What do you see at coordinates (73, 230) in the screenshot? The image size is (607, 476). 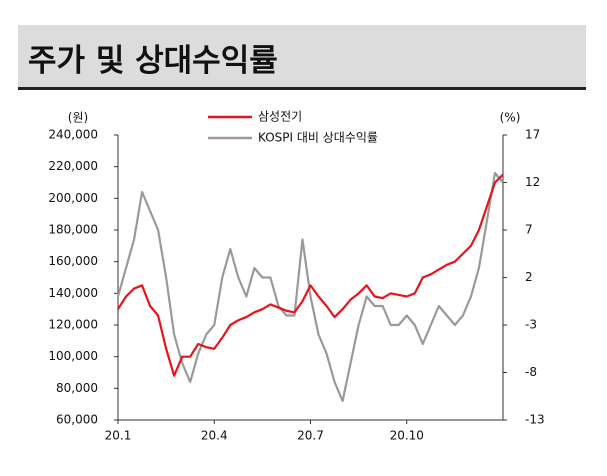 I see `y-tick-label: 180,000` at bounding box center [73, 230].